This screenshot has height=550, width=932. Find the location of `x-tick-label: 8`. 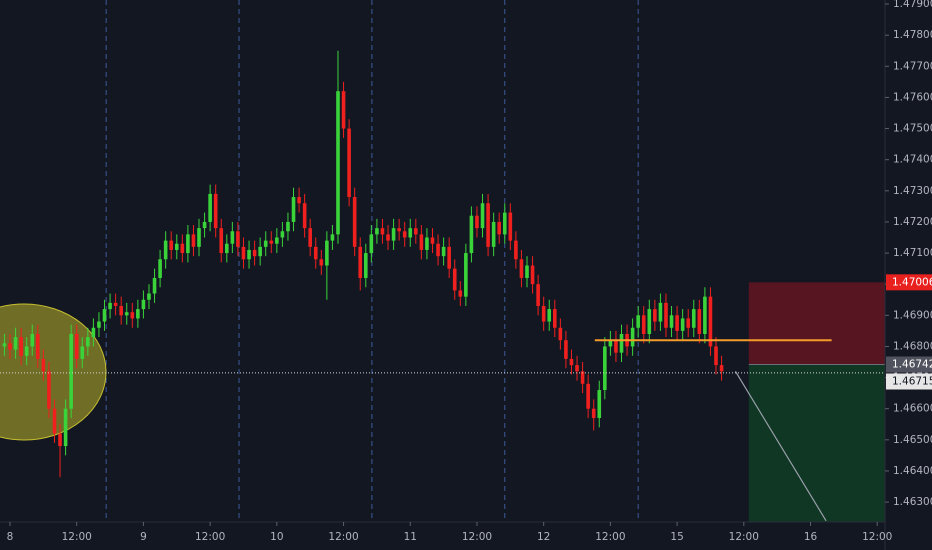

x-tick-label: 8 is located at coordinates (10, 537).